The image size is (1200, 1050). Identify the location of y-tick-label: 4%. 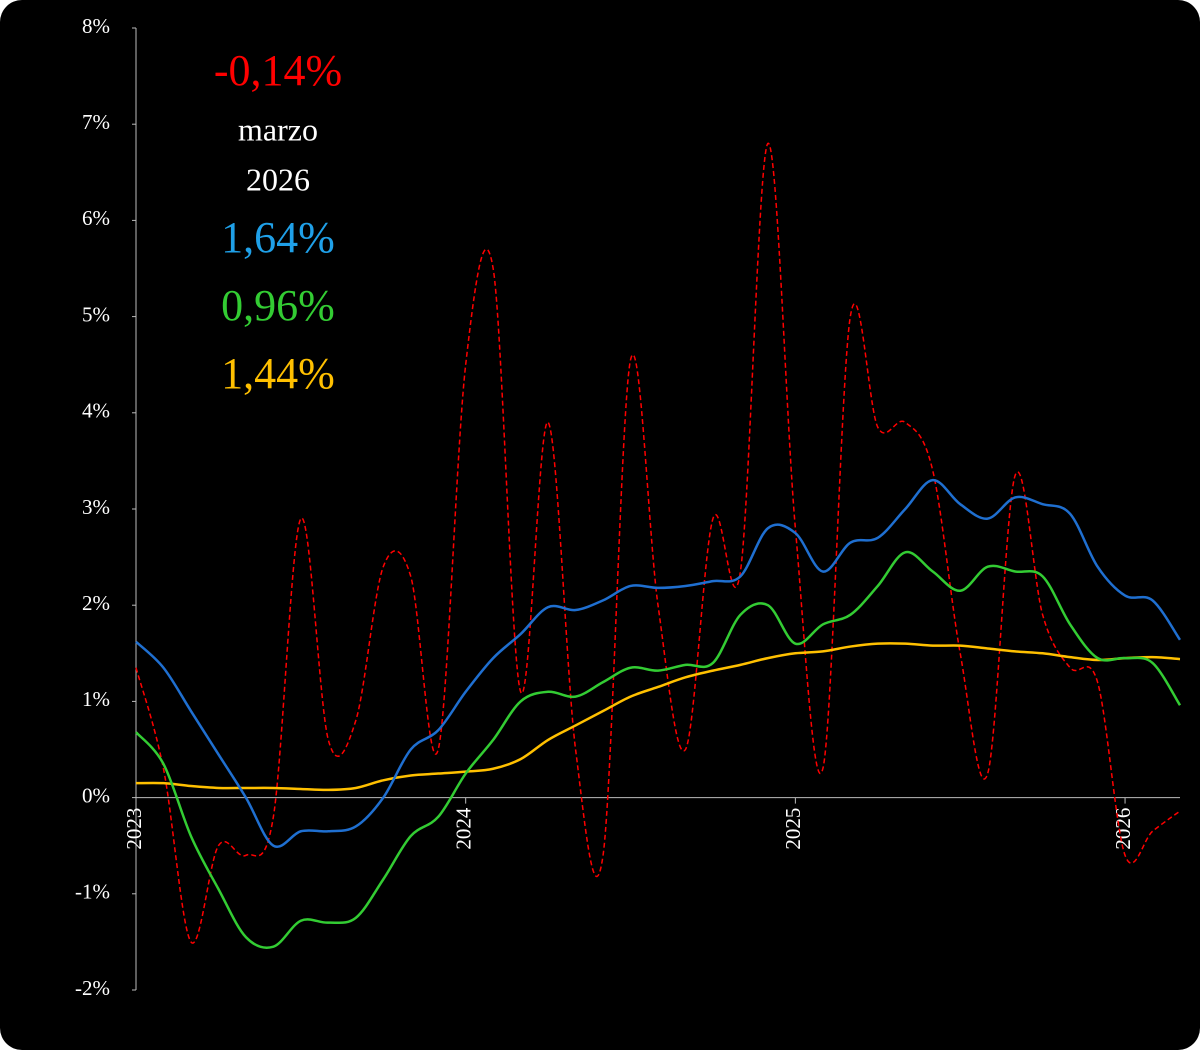
(96, 411).